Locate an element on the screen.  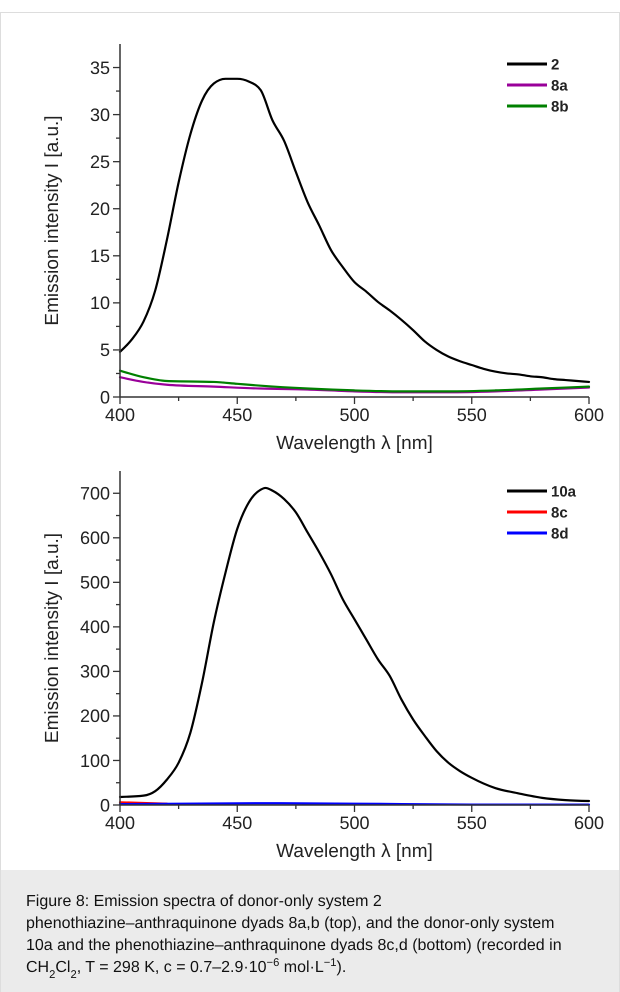
legend-label: 8d is located at coordinates (560, 533).